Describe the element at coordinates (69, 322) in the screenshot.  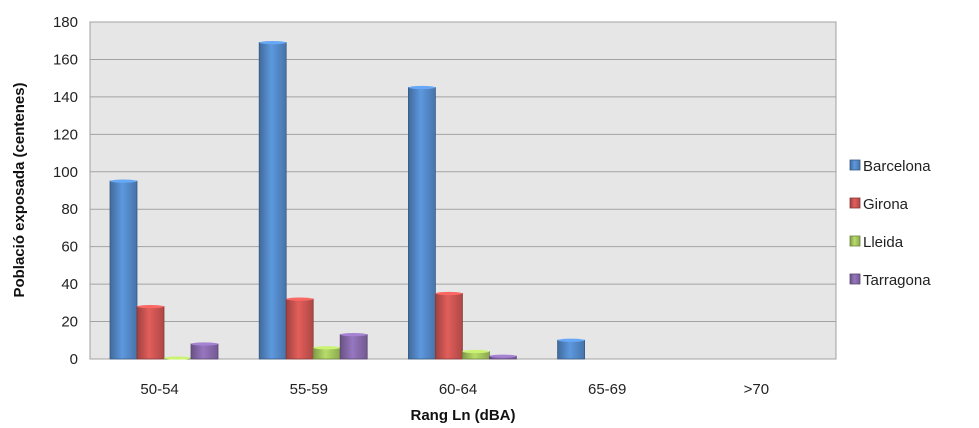
I see `y-tick-label: 20` at that location.